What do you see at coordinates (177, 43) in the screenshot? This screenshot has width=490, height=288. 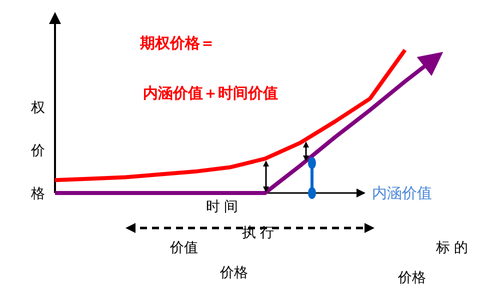 I see `annotation: 期权价格＝` at bounding box center [177, 43].